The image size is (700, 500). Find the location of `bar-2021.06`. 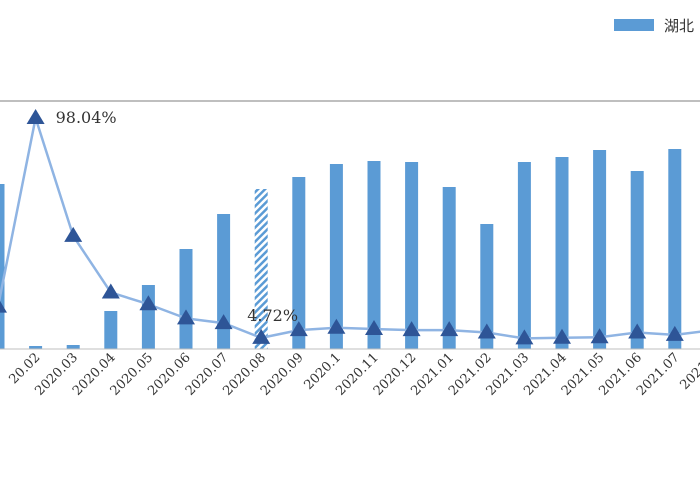

bar-2021.06 is located at coordinates (637, 260).